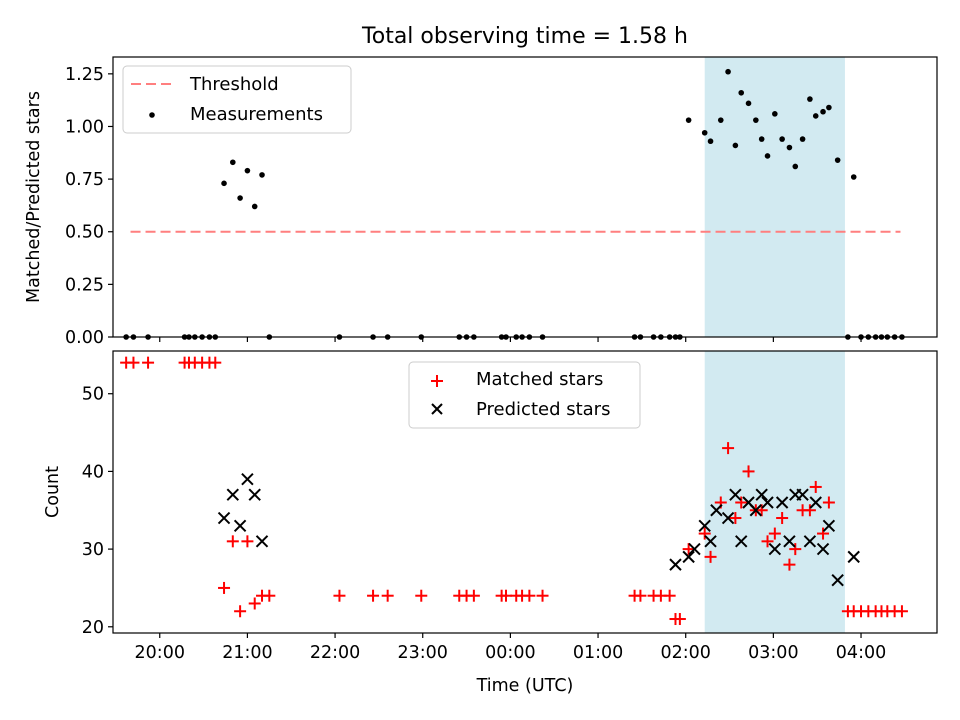 This screenshot has width=960, height=720. Describe the element at coordinates (93, 550) in the screenshot. I see `bottom-y-tick-label: 30` at that location.